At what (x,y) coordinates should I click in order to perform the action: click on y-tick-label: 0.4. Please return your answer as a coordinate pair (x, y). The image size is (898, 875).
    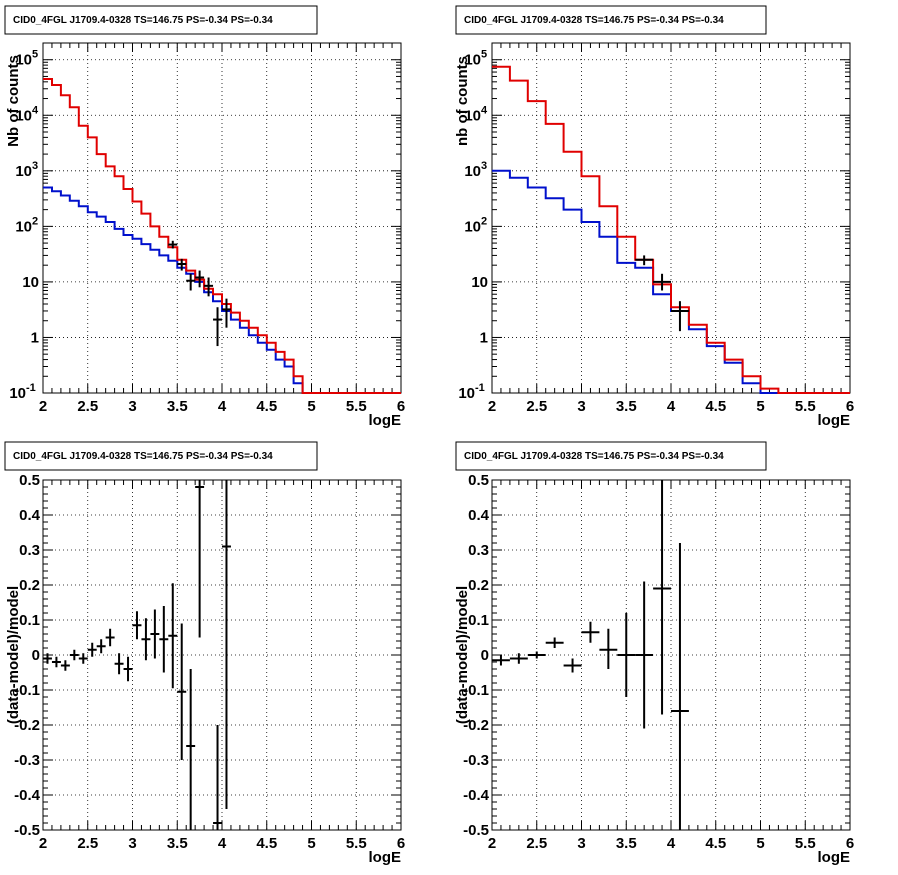
    Looking at the image, I should click on (30, 515).